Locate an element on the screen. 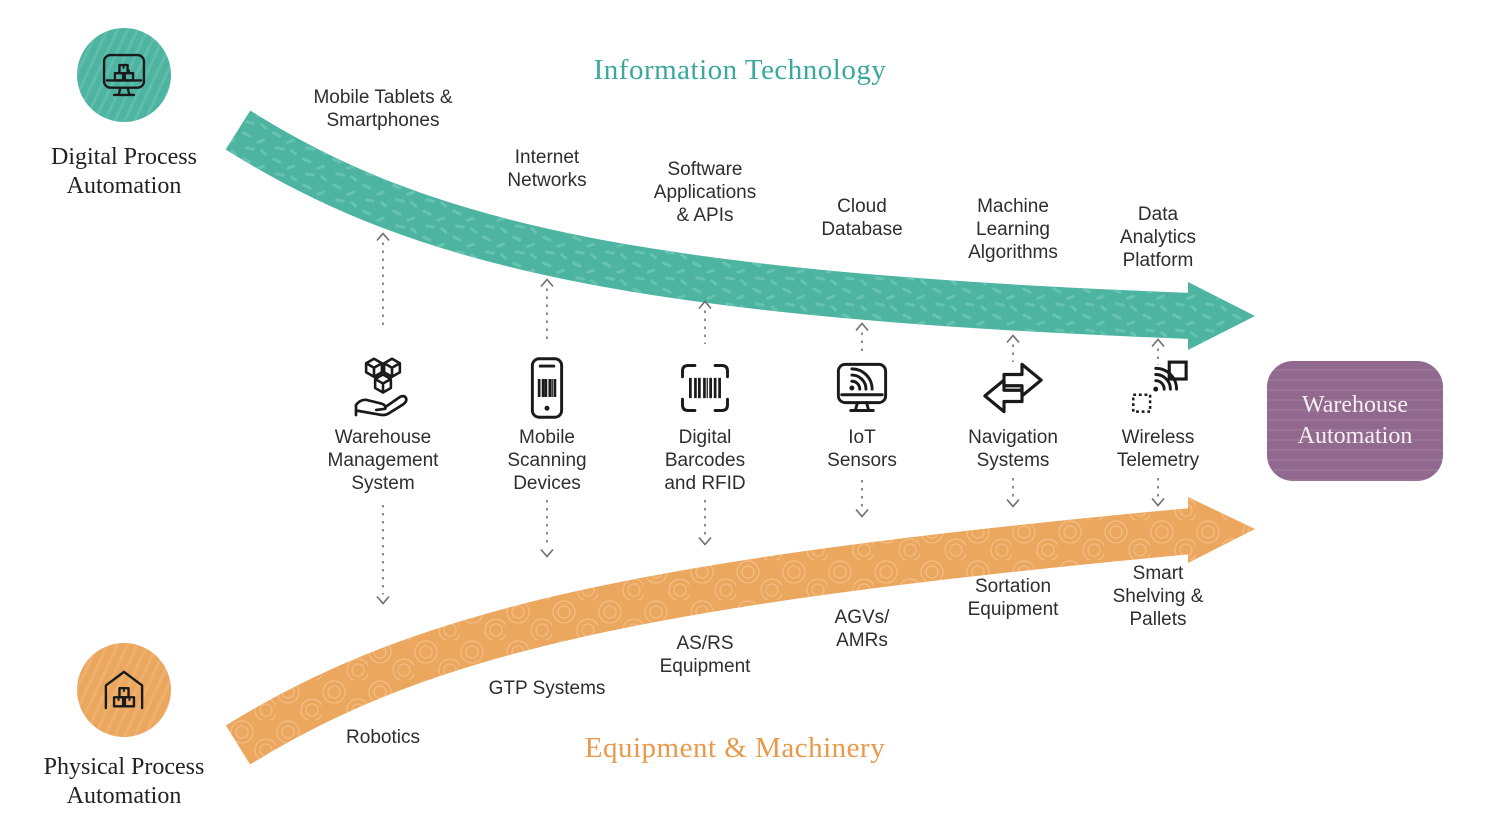  system-label-4: IoT Sensors is located at coordinates (862, 449).